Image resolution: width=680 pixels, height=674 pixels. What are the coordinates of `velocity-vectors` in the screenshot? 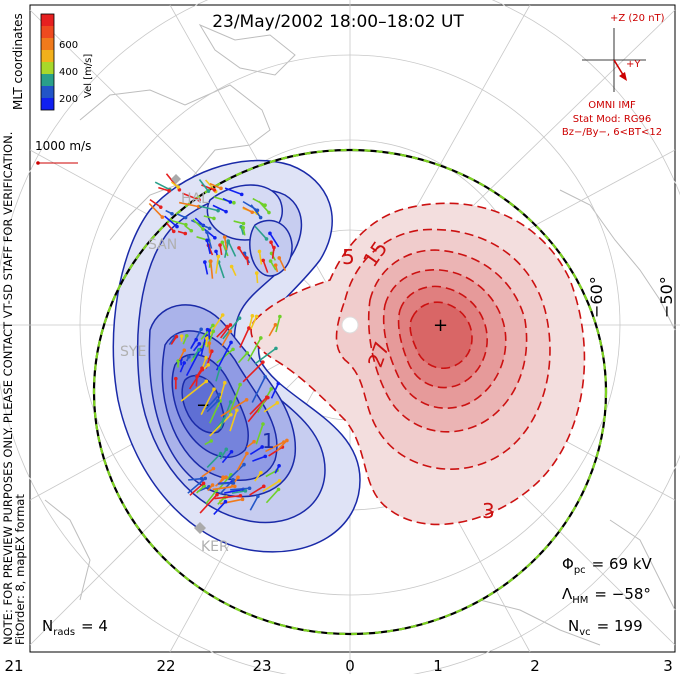 It's located at (218, 344).